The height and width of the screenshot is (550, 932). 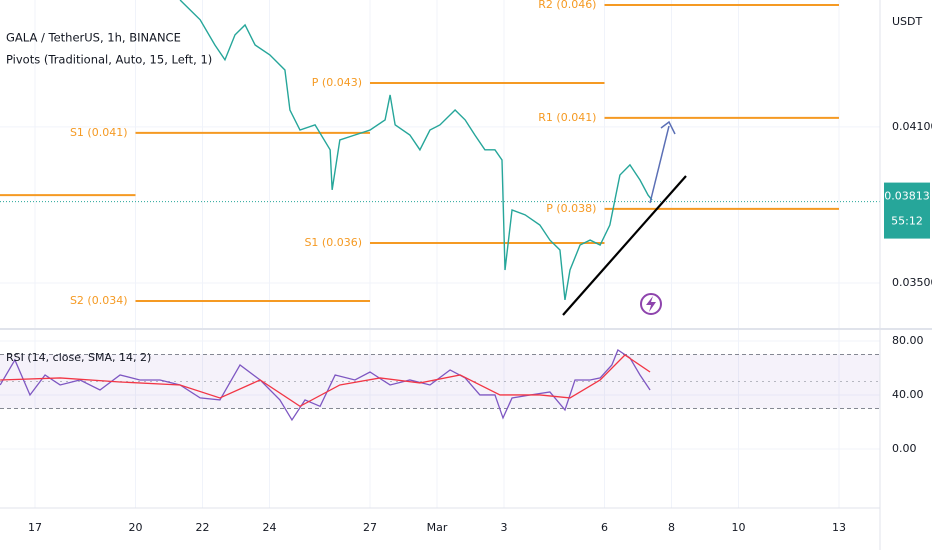 What do you see at coordinates (604, 527) in the screenshot?
I see `x-tick-label: 6` at bounding box center [604, 527].